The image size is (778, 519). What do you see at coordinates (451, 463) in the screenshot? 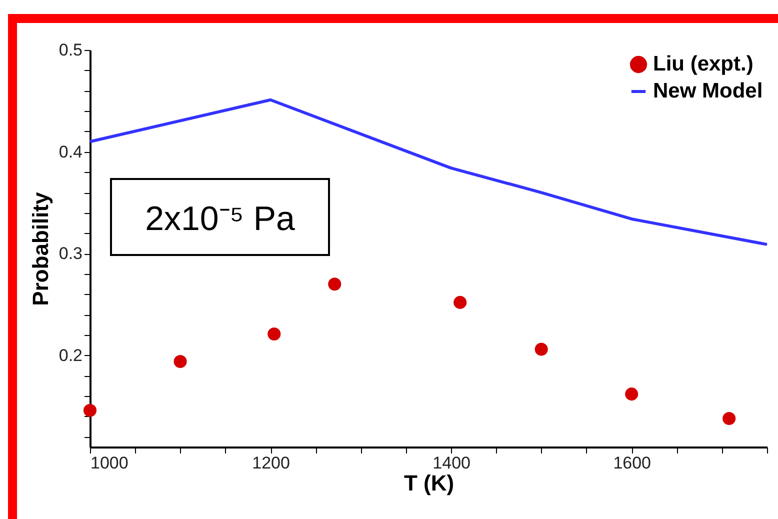
I see `x-tick-label: 1400` at bounding box center [451, 463].